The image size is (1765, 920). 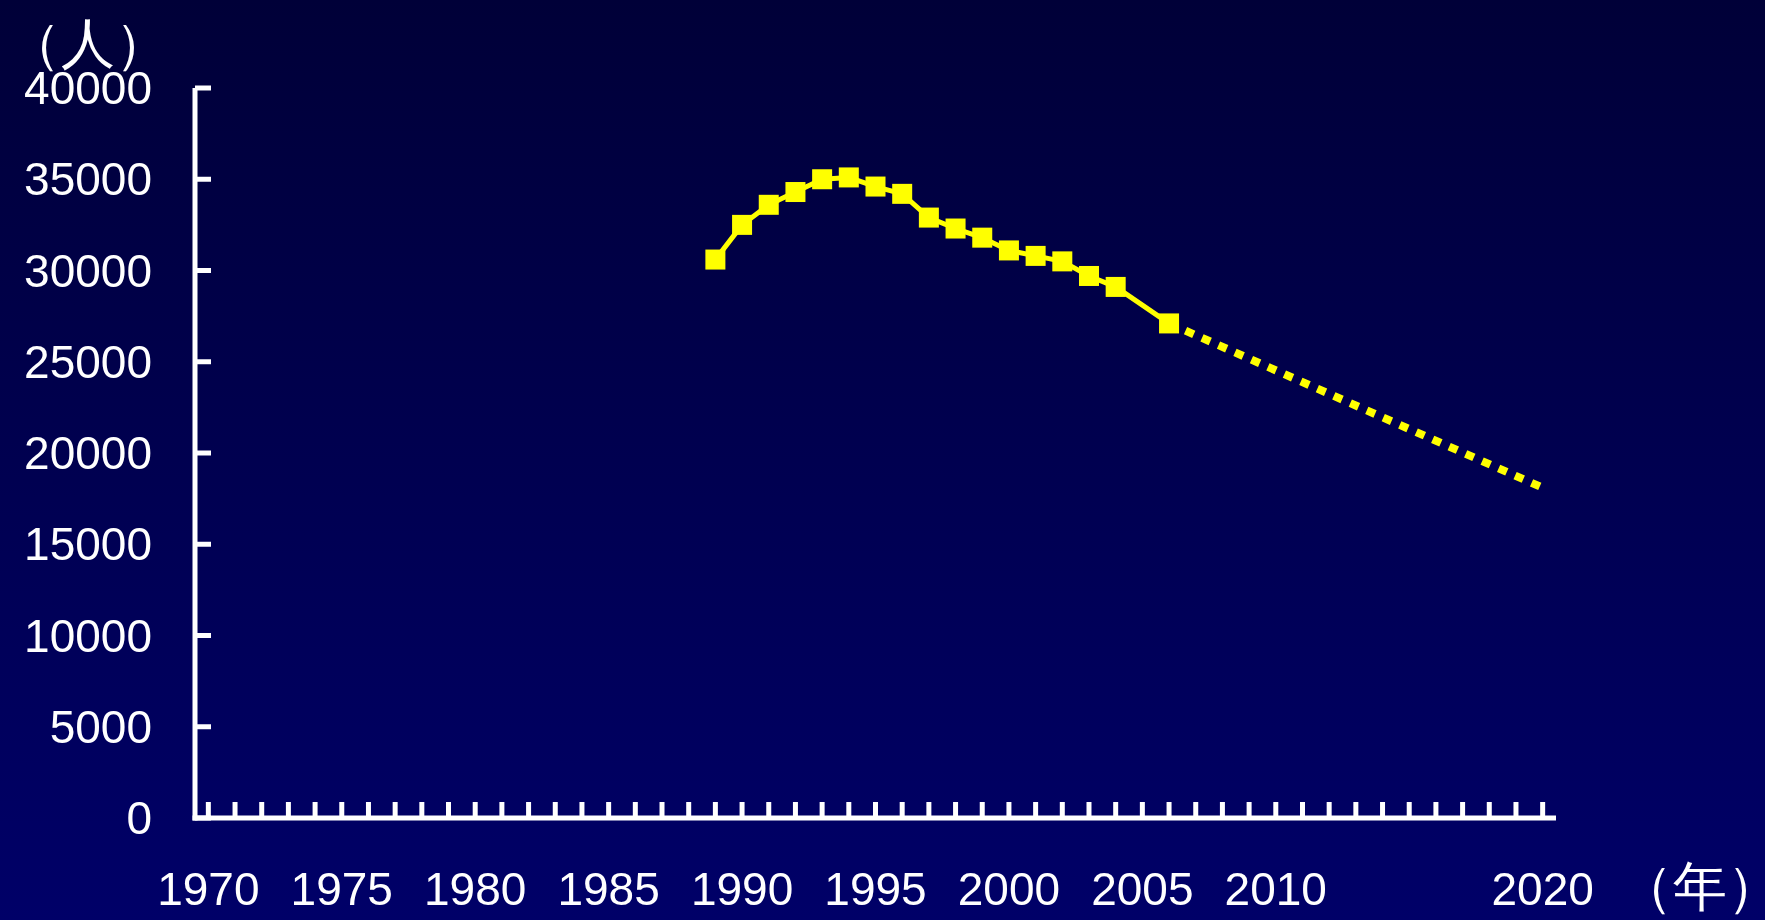 I want to click on y-tick-label: 20000, so click(x=88, y=453).